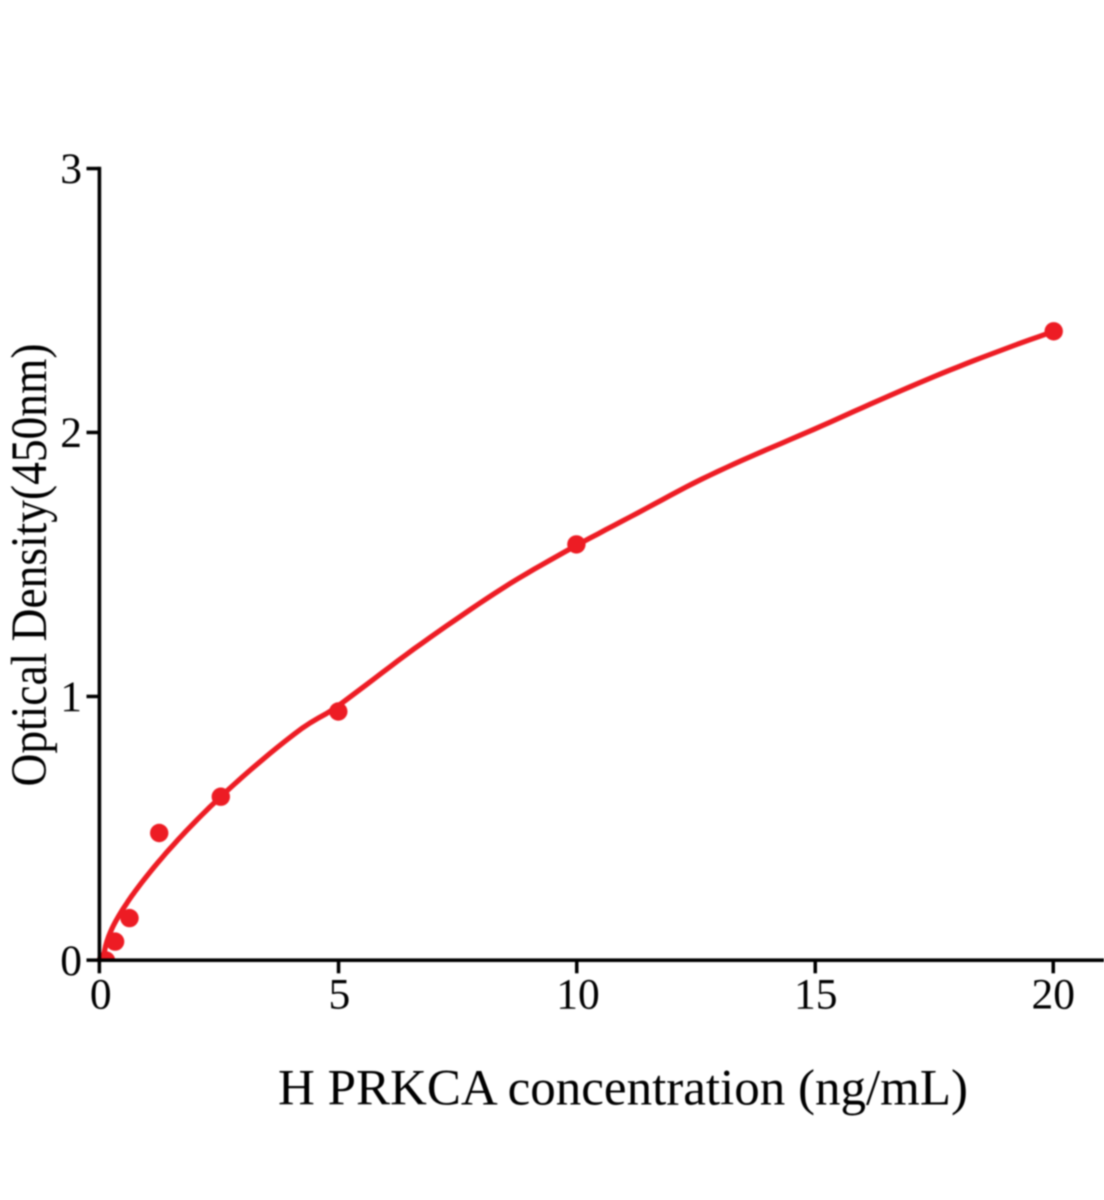  What do you see at coordinates (340, 995) in the screenshot?
I see `svg-text: 5` at bounding box center [340, 995].